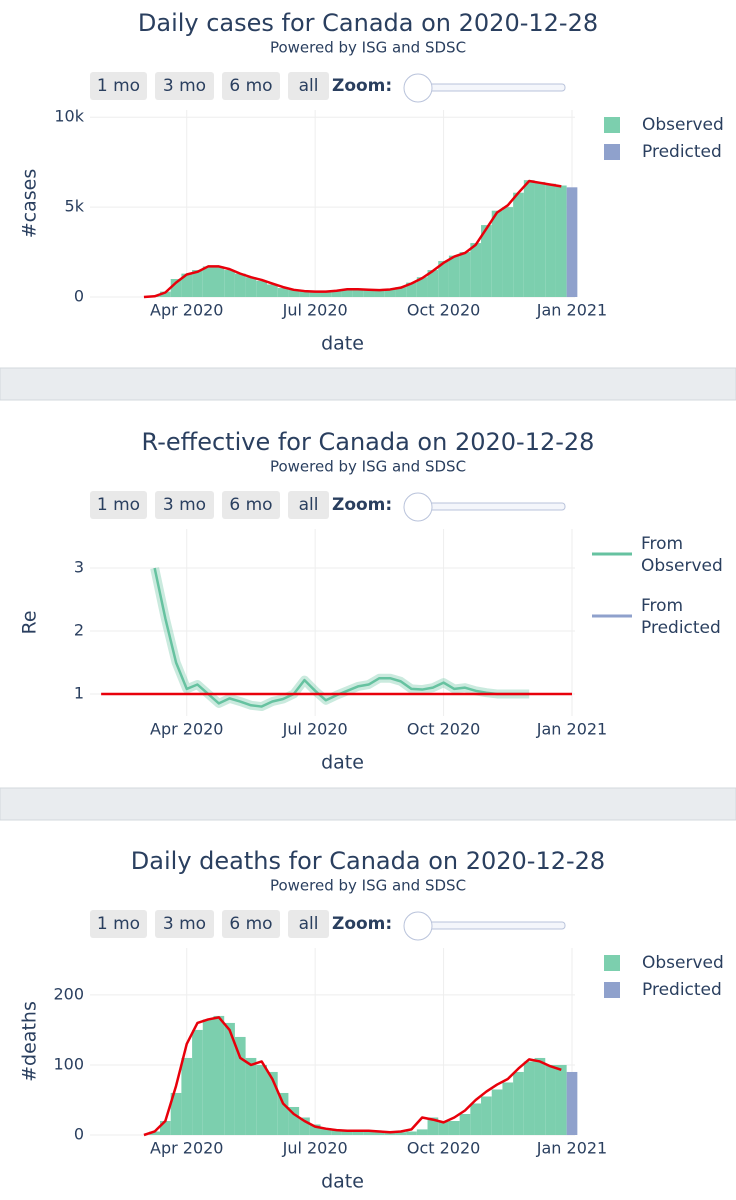  What do you see at coordinates (368, 23) in the screenshot?
I see `chart-title: Daily cases for Canada on 2020-12-28` at bounding box center [368, 23].